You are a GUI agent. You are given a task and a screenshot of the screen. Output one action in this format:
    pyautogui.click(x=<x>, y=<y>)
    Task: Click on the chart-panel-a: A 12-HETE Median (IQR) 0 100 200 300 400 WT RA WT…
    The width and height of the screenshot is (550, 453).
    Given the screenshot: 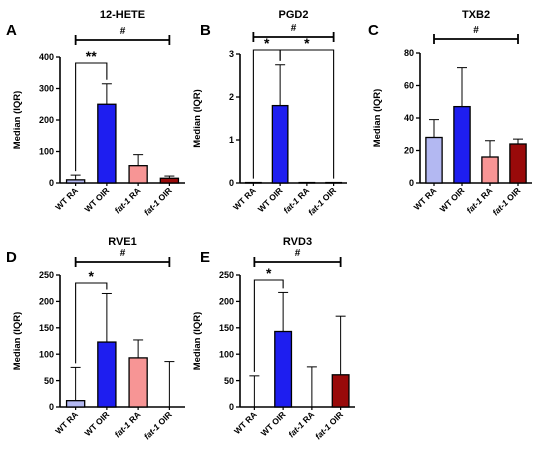 What is the action you would take?
    pyautogui.click(x=95, y=113)
    